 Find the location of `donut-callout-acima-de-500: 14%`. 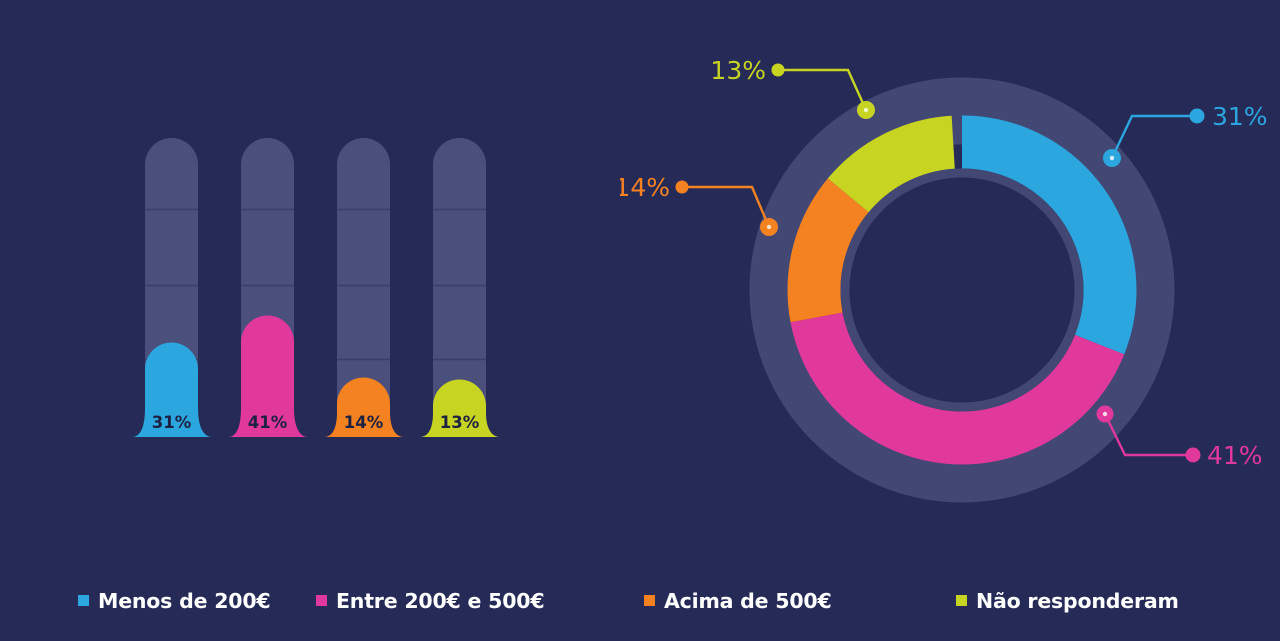

donut-callout-acima-de-500: 14% is located at coordinates (699, 204).